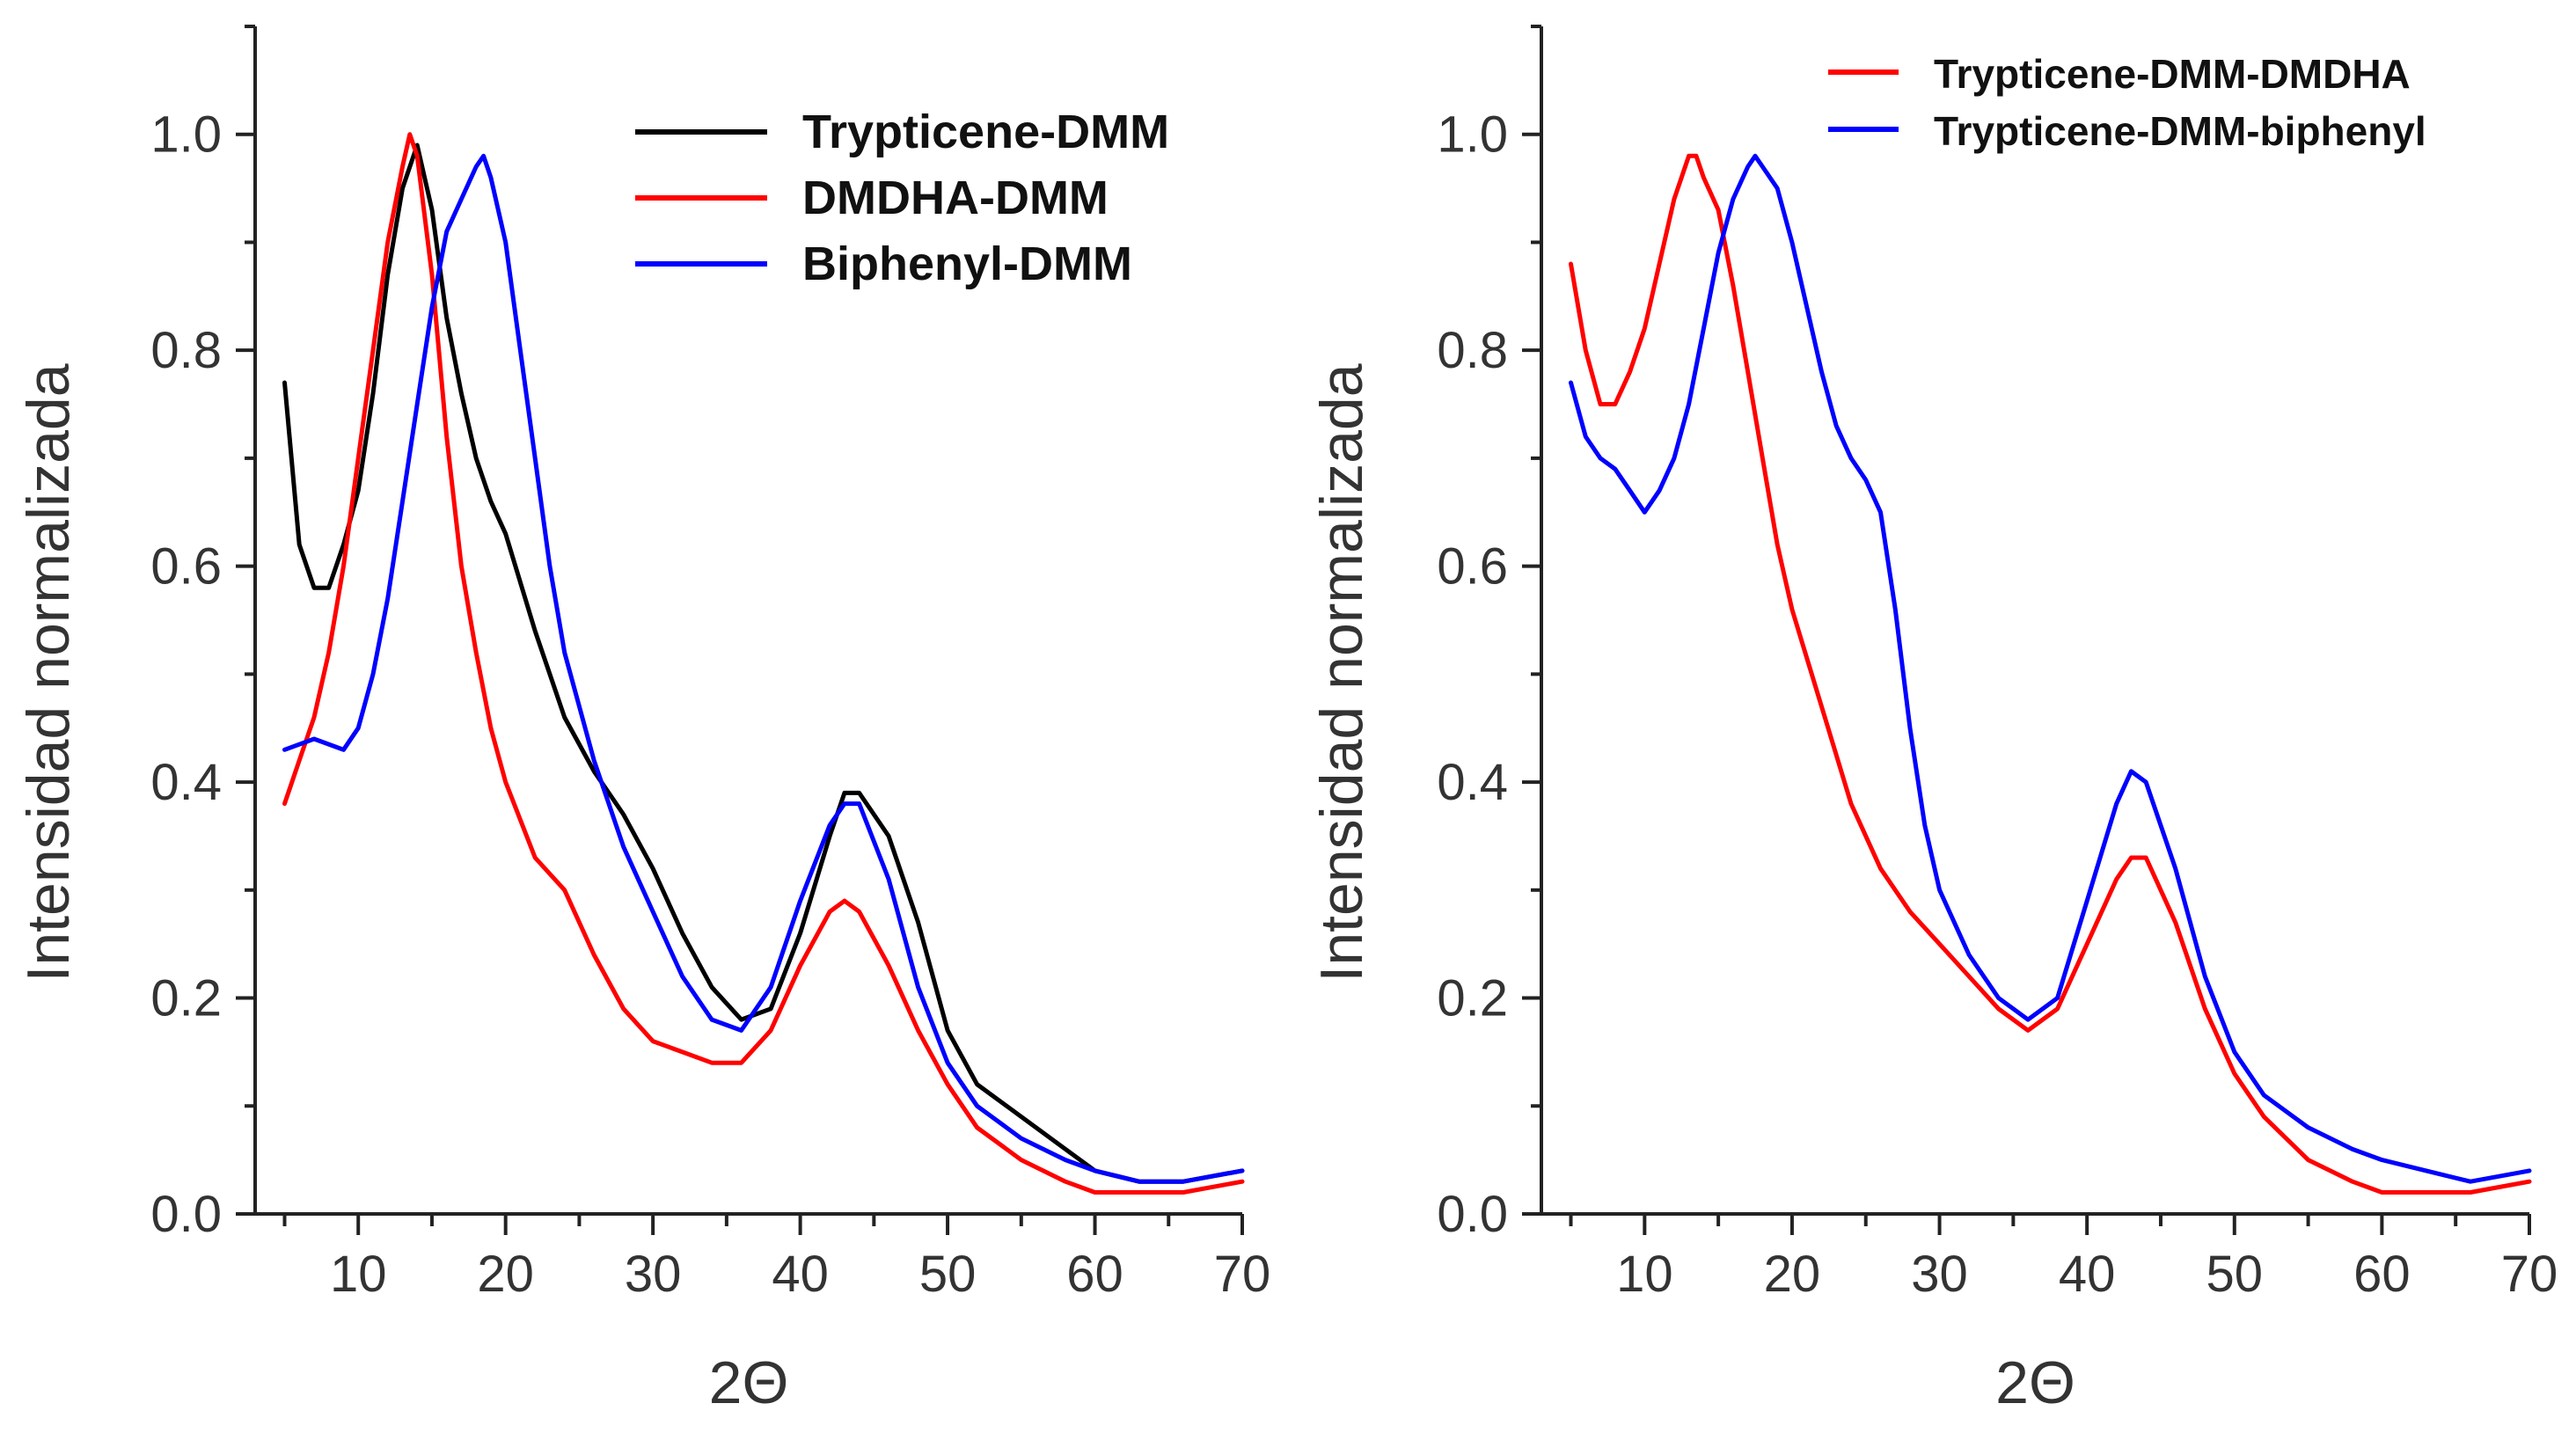 This screenshot has height=1440, width=2576. What do you see at coordinates (956, 198) in the screenshot?
I see `legend-label: DMDHA-DMM` at bounding box center [956, 198].